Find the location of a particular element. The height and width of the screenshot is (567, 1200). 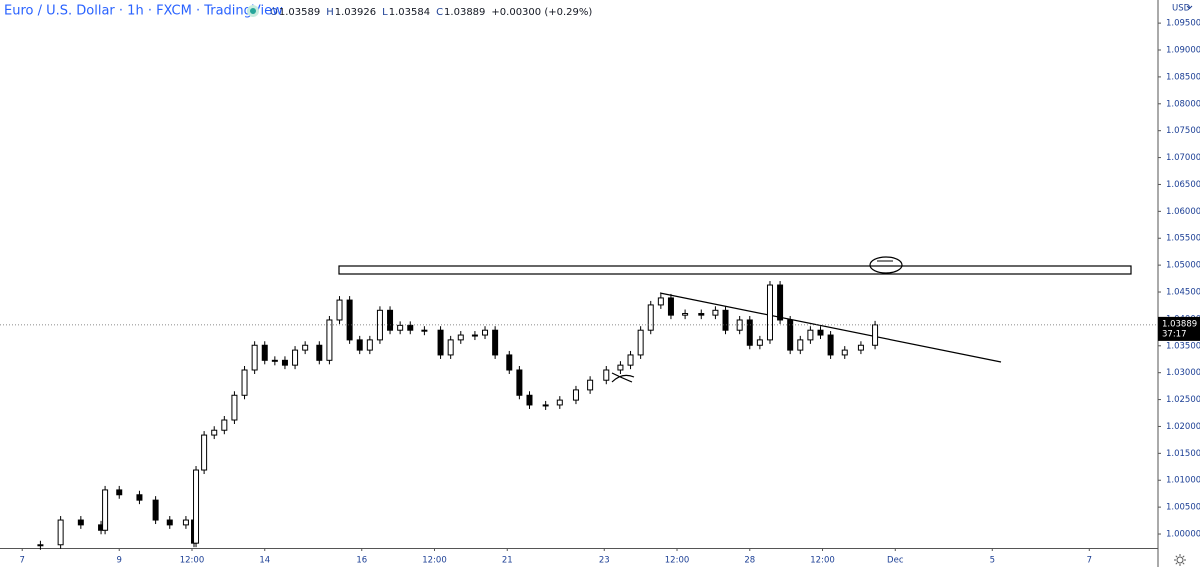

settings-icon is located at coordinates (1180, 560).